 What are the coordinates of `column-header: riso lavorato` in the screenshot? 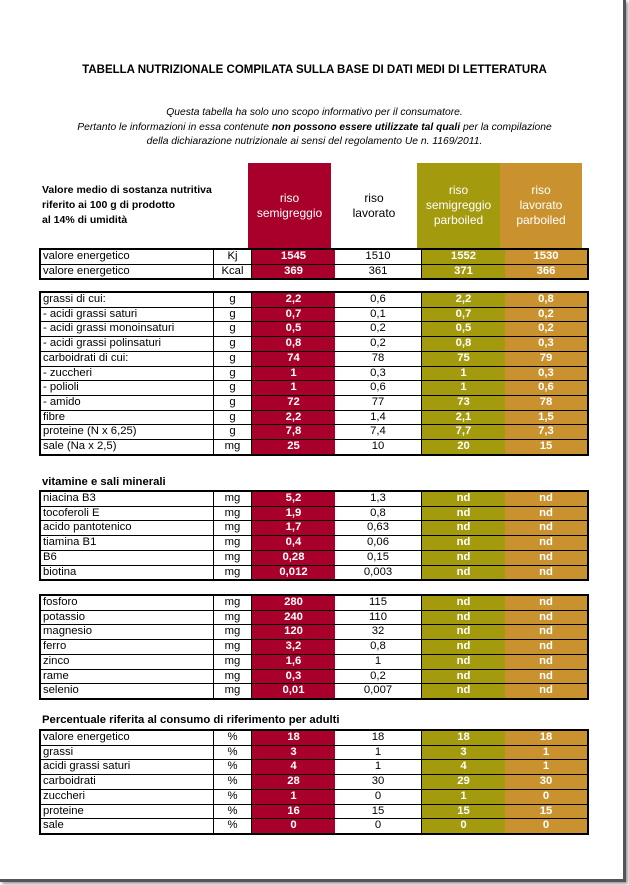 It's located at (374, 205).